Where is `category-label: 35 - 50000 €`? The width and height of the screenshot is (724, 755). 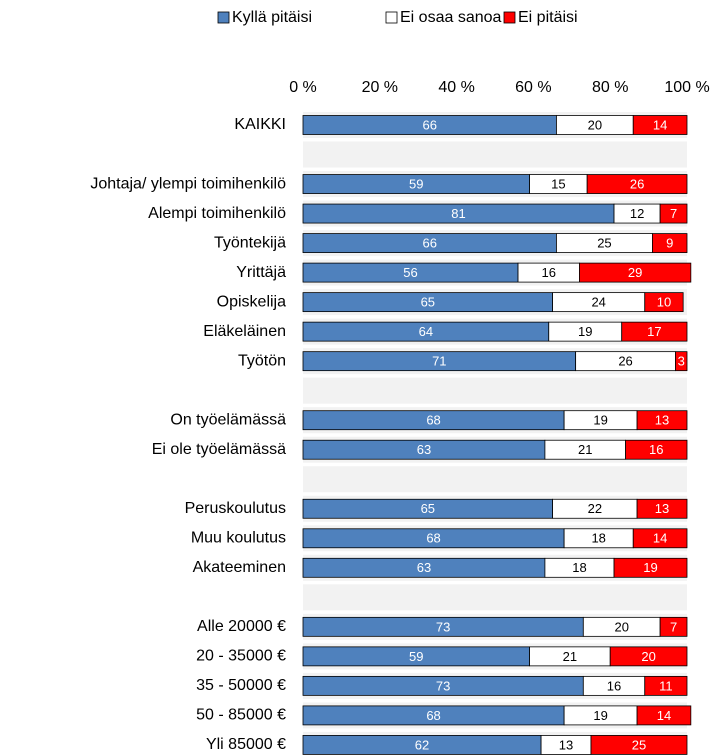 category-label: 35 - 50000 € is located at coordinates (241, 685).